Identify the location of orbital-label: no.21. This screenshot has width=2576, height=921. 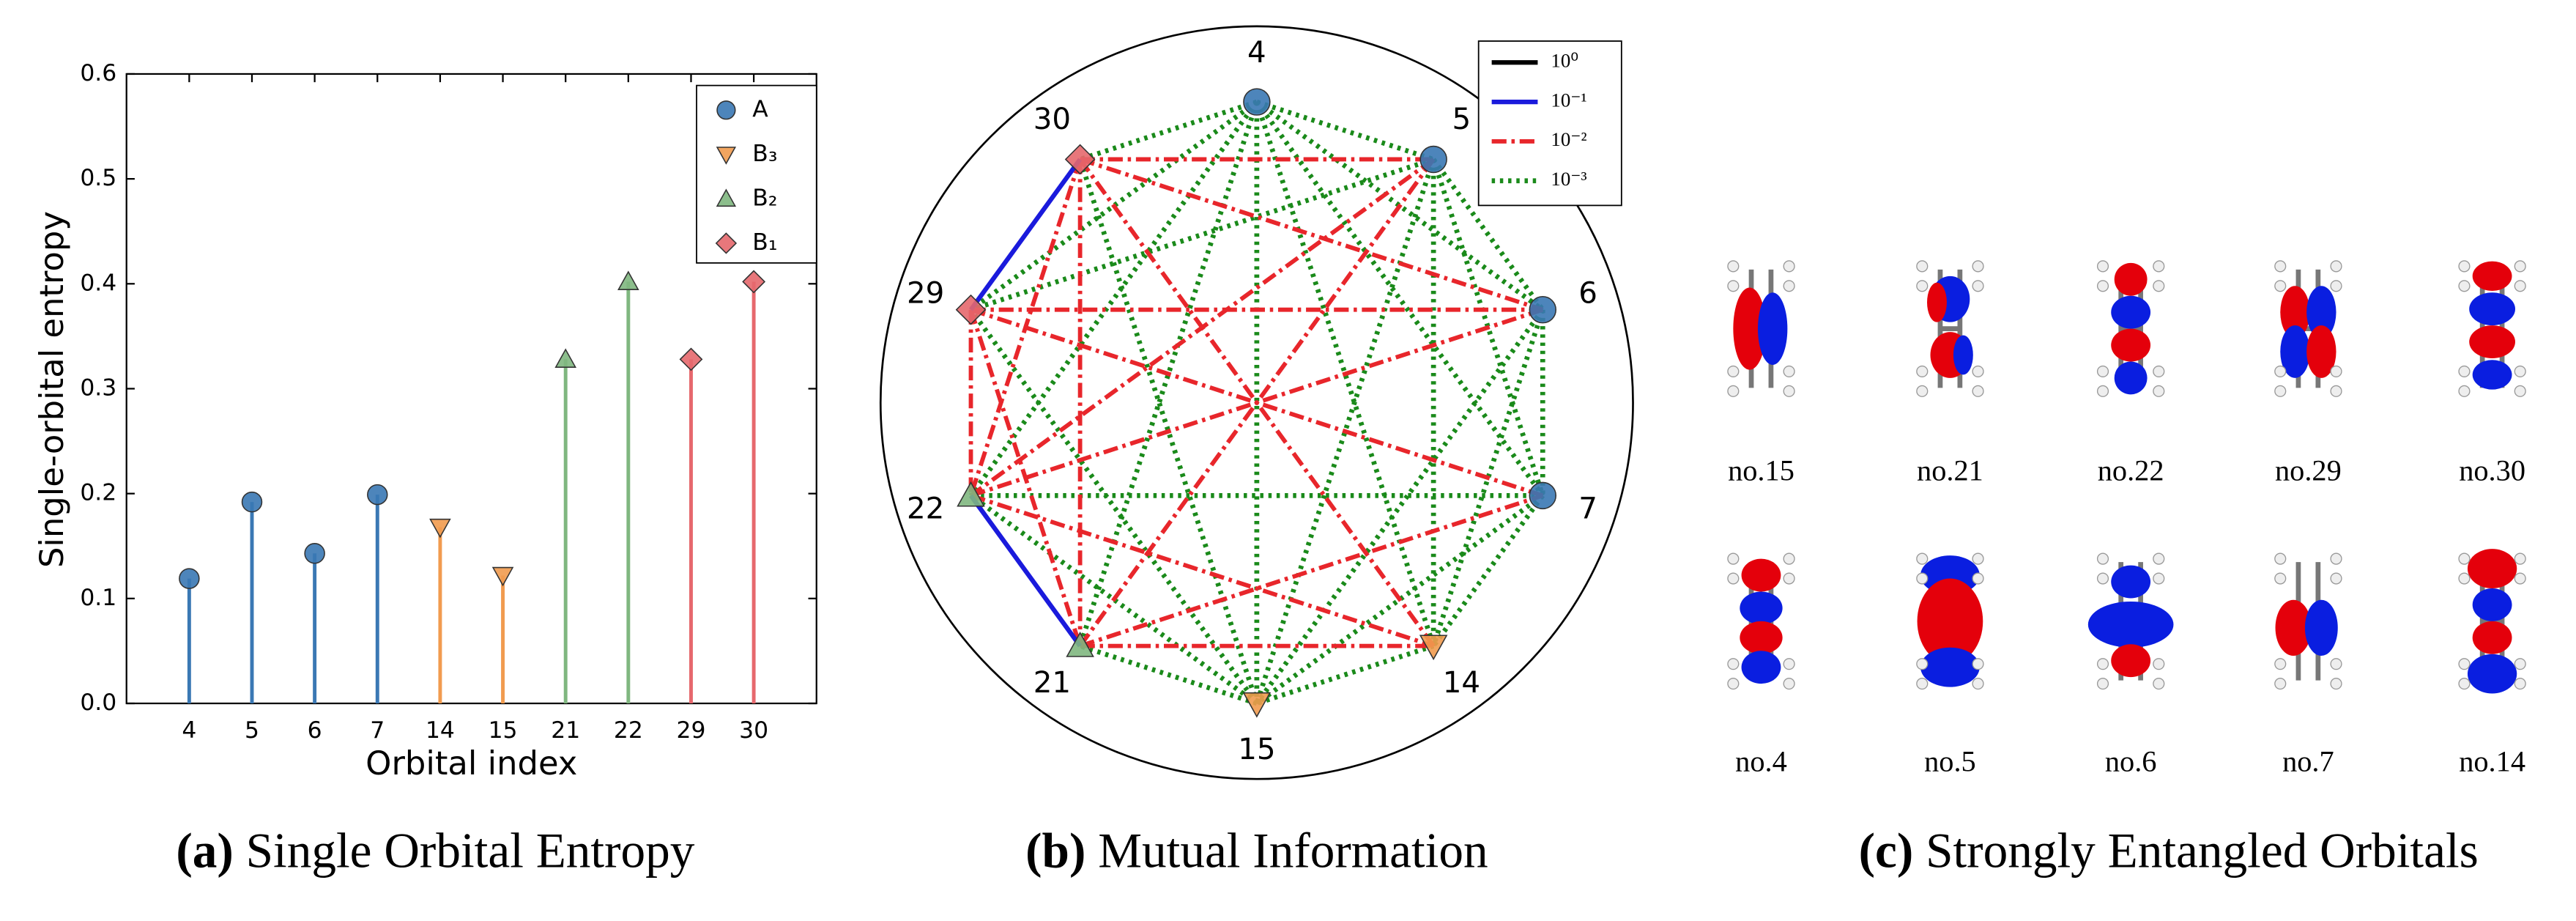
(1950, 470).